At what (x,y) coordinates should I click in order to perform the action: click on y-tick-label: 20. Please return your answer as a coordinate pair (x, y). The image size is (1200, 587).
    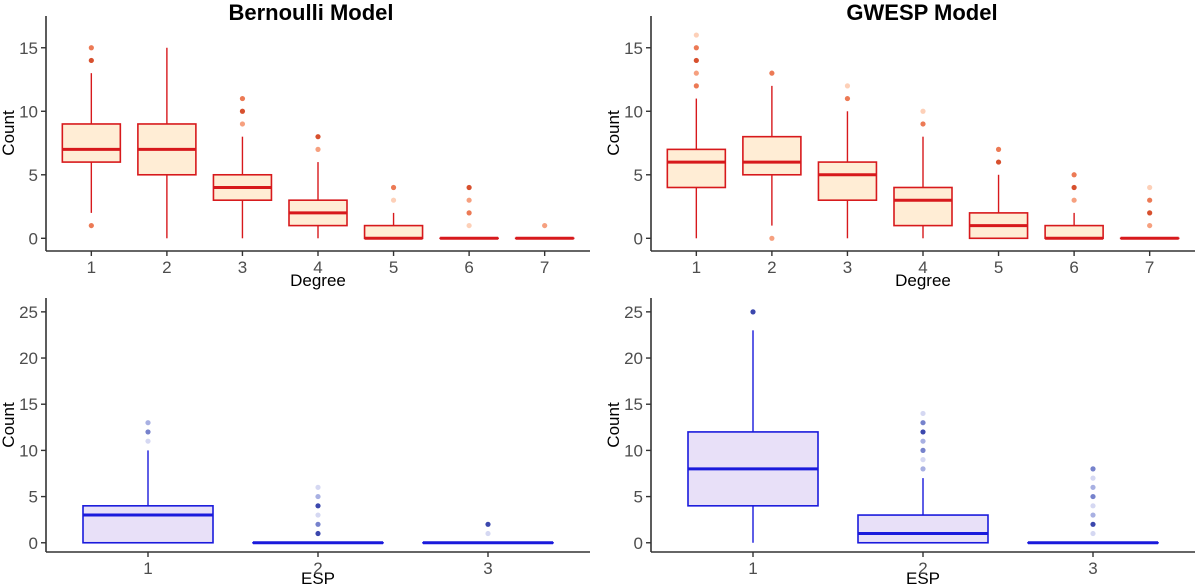
    Looking at the image, I should click on (633, 358).